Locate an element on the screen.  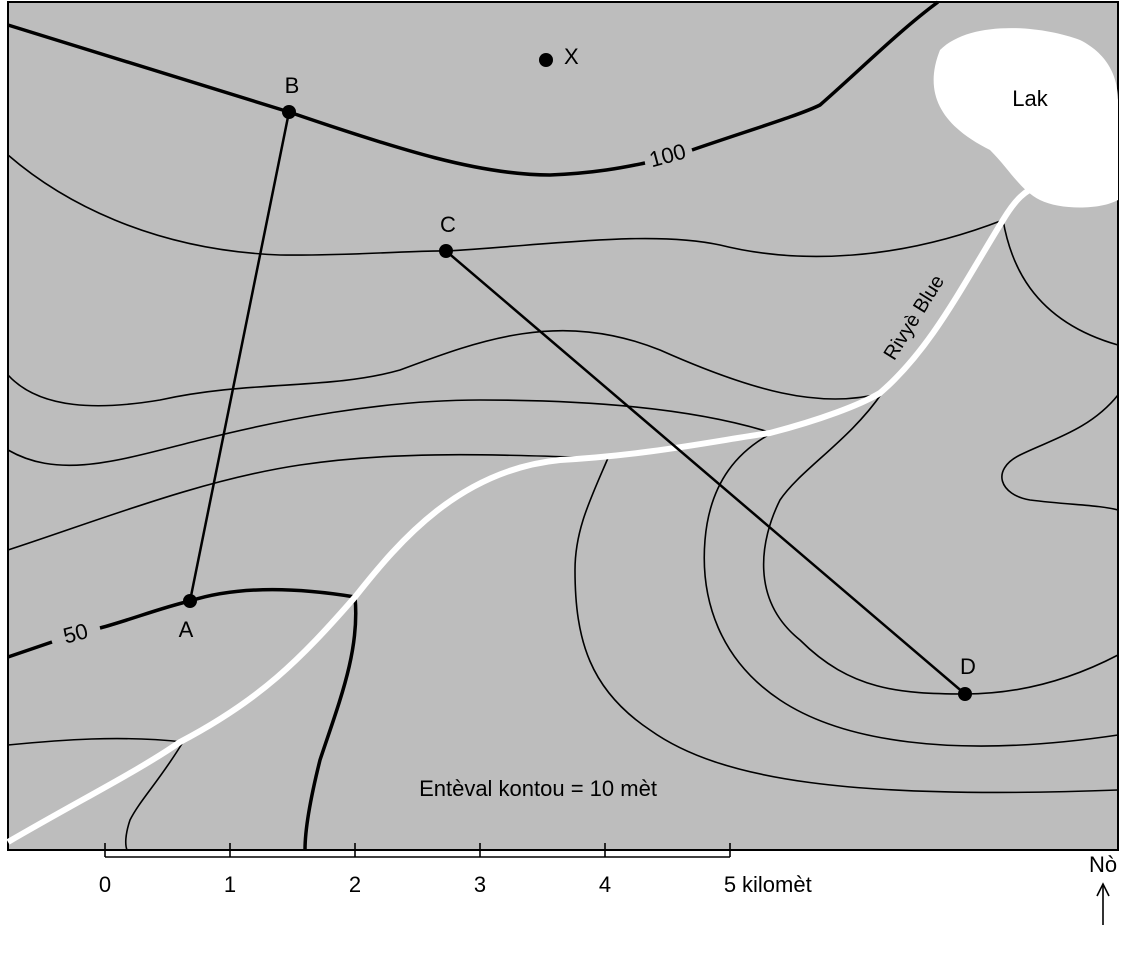
point-label: C is located at coordinates (448, 224).